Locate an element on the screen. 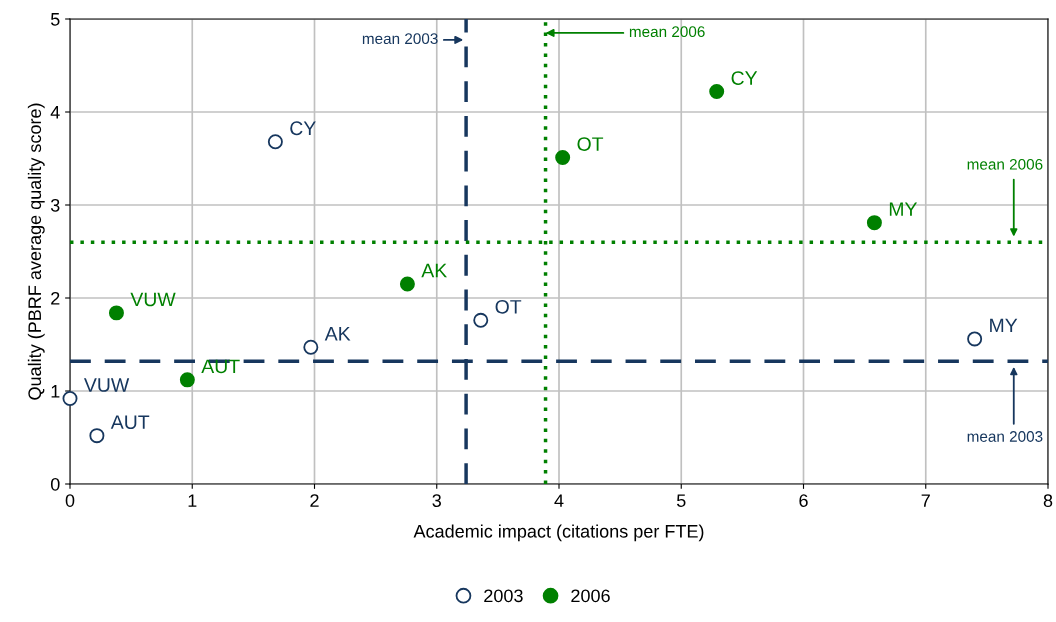  y-tick-label: 5 is located at coordinates (55, 19).